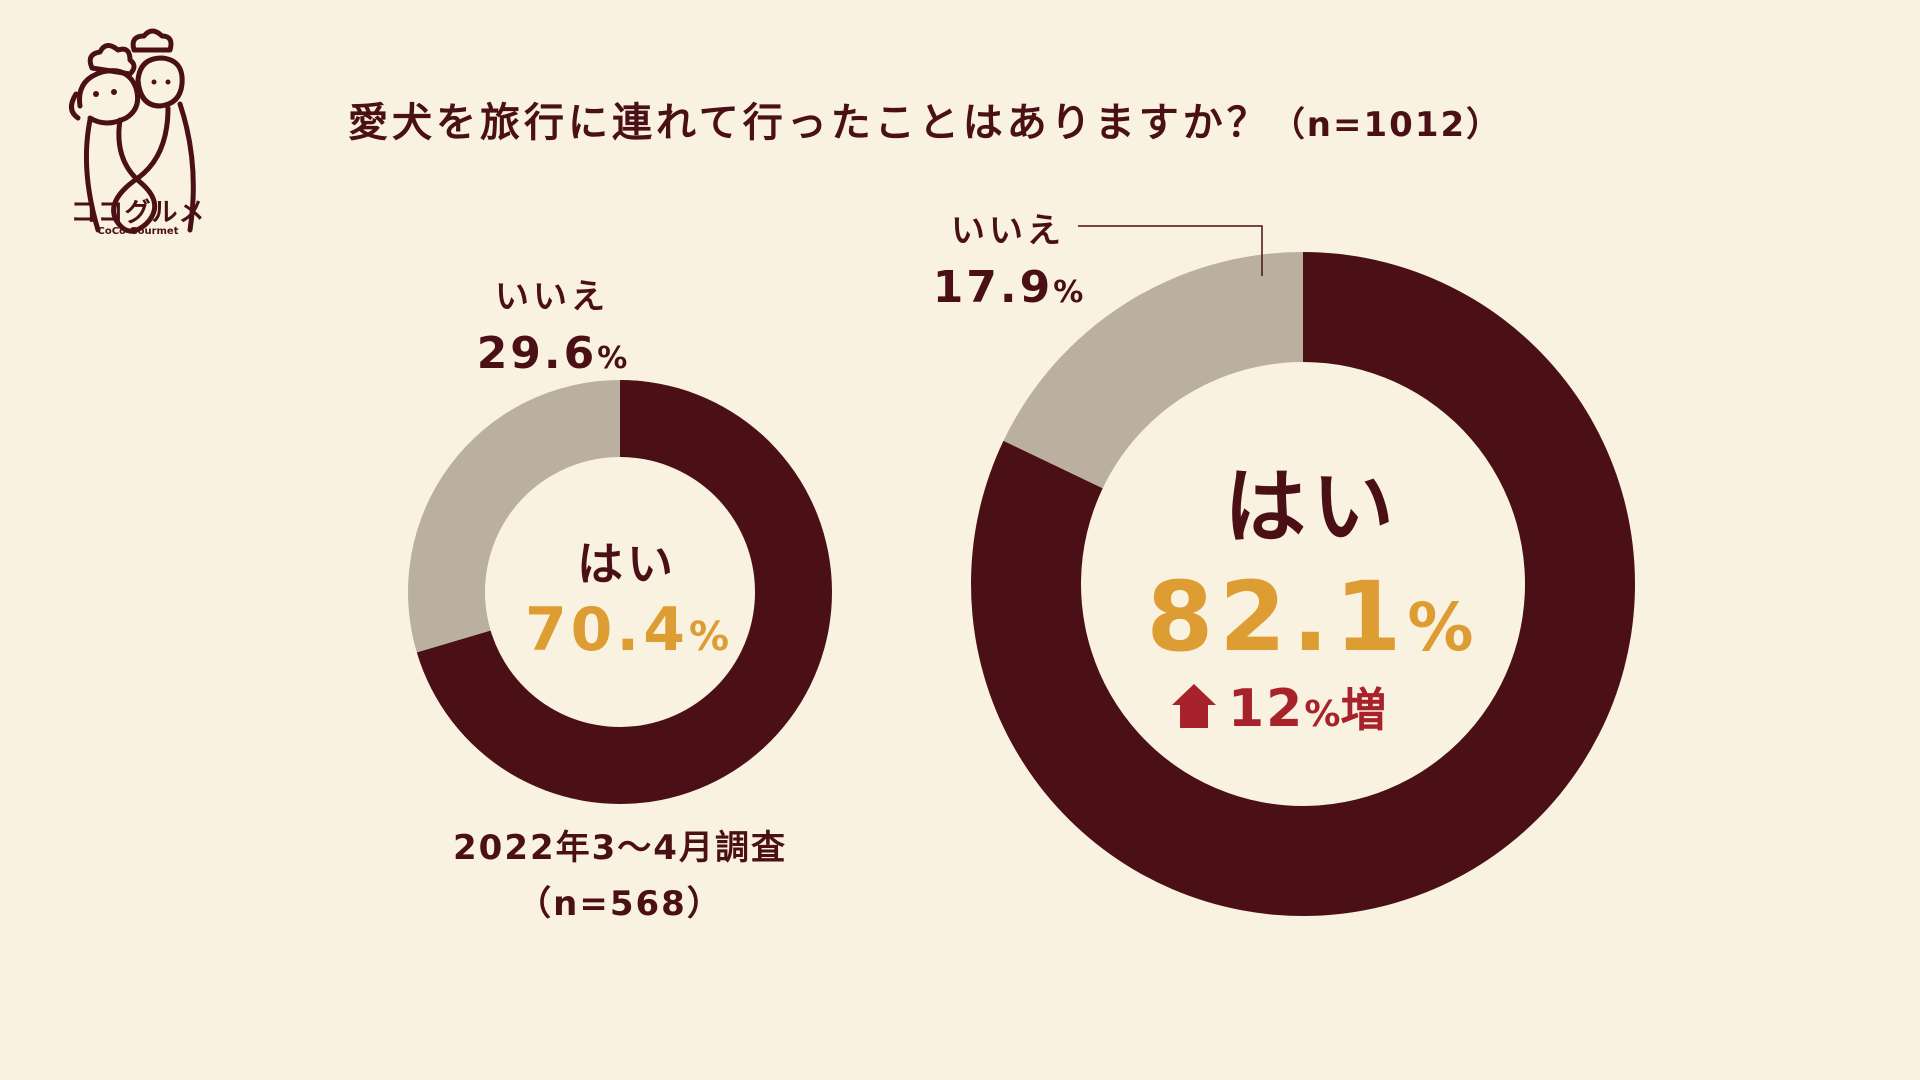 This screenshot has height=1080, width=1920. What do you see at coordinates (1266, 709) in the screenshot?
I see `chart2-change-value: 12` at bounding box center [1266, 709].